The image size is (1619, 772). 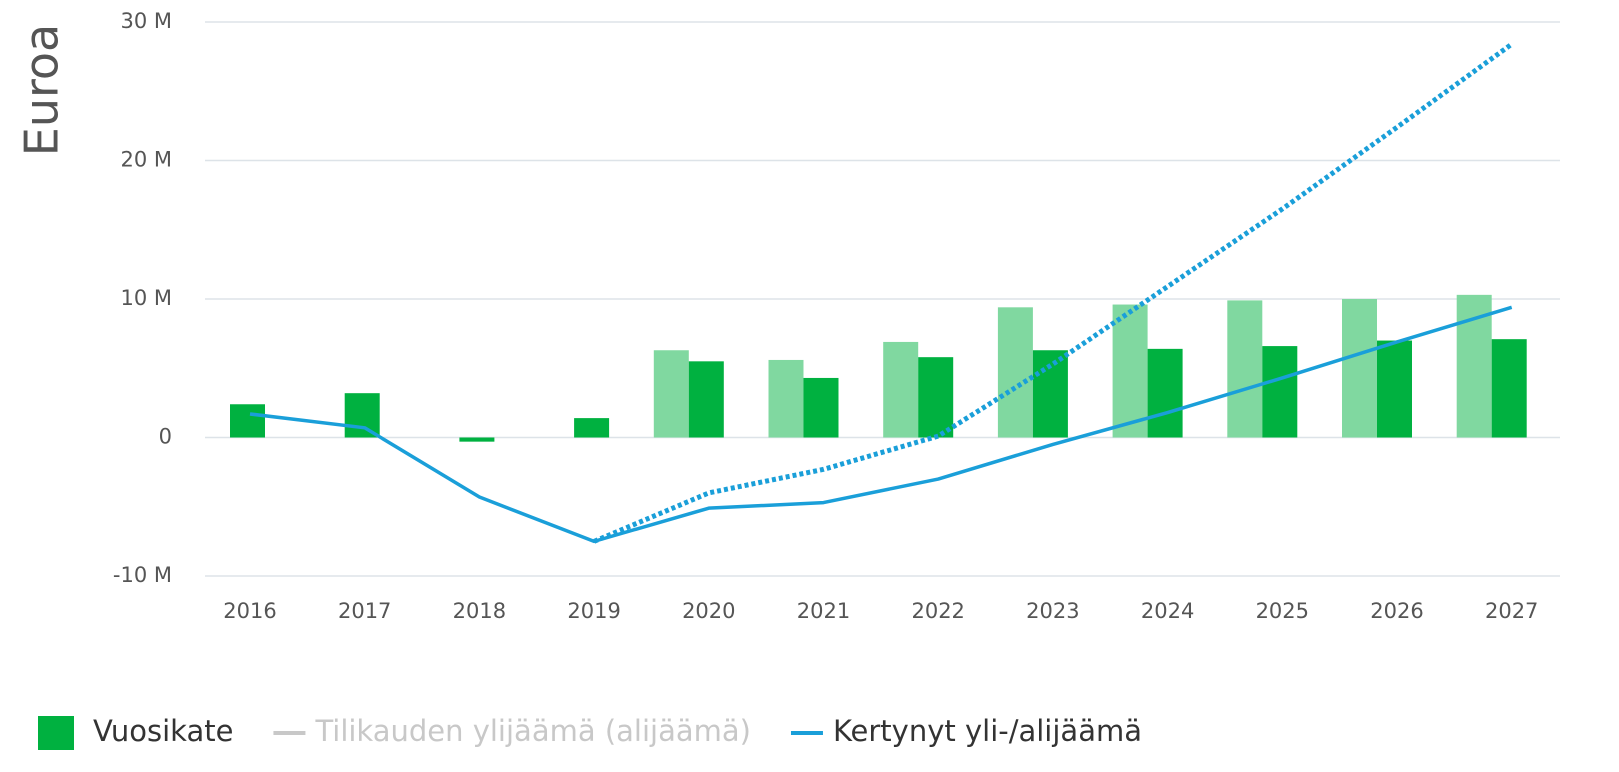 I want to click on y-tick-label: 30 M, so click(x=146, y=21).